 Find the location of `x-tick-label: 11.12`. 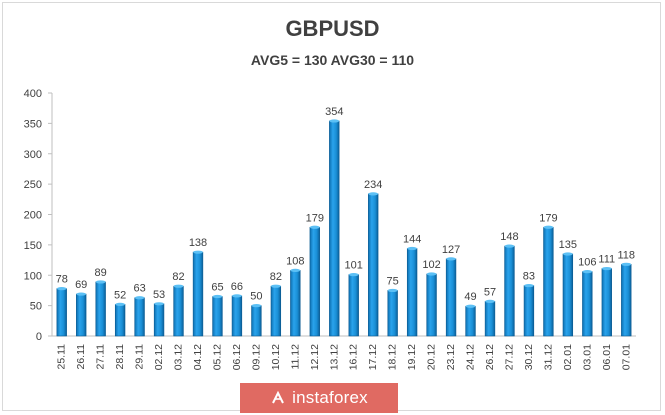

x-tick-label: 11.12 is located at coordinates (295, 357).